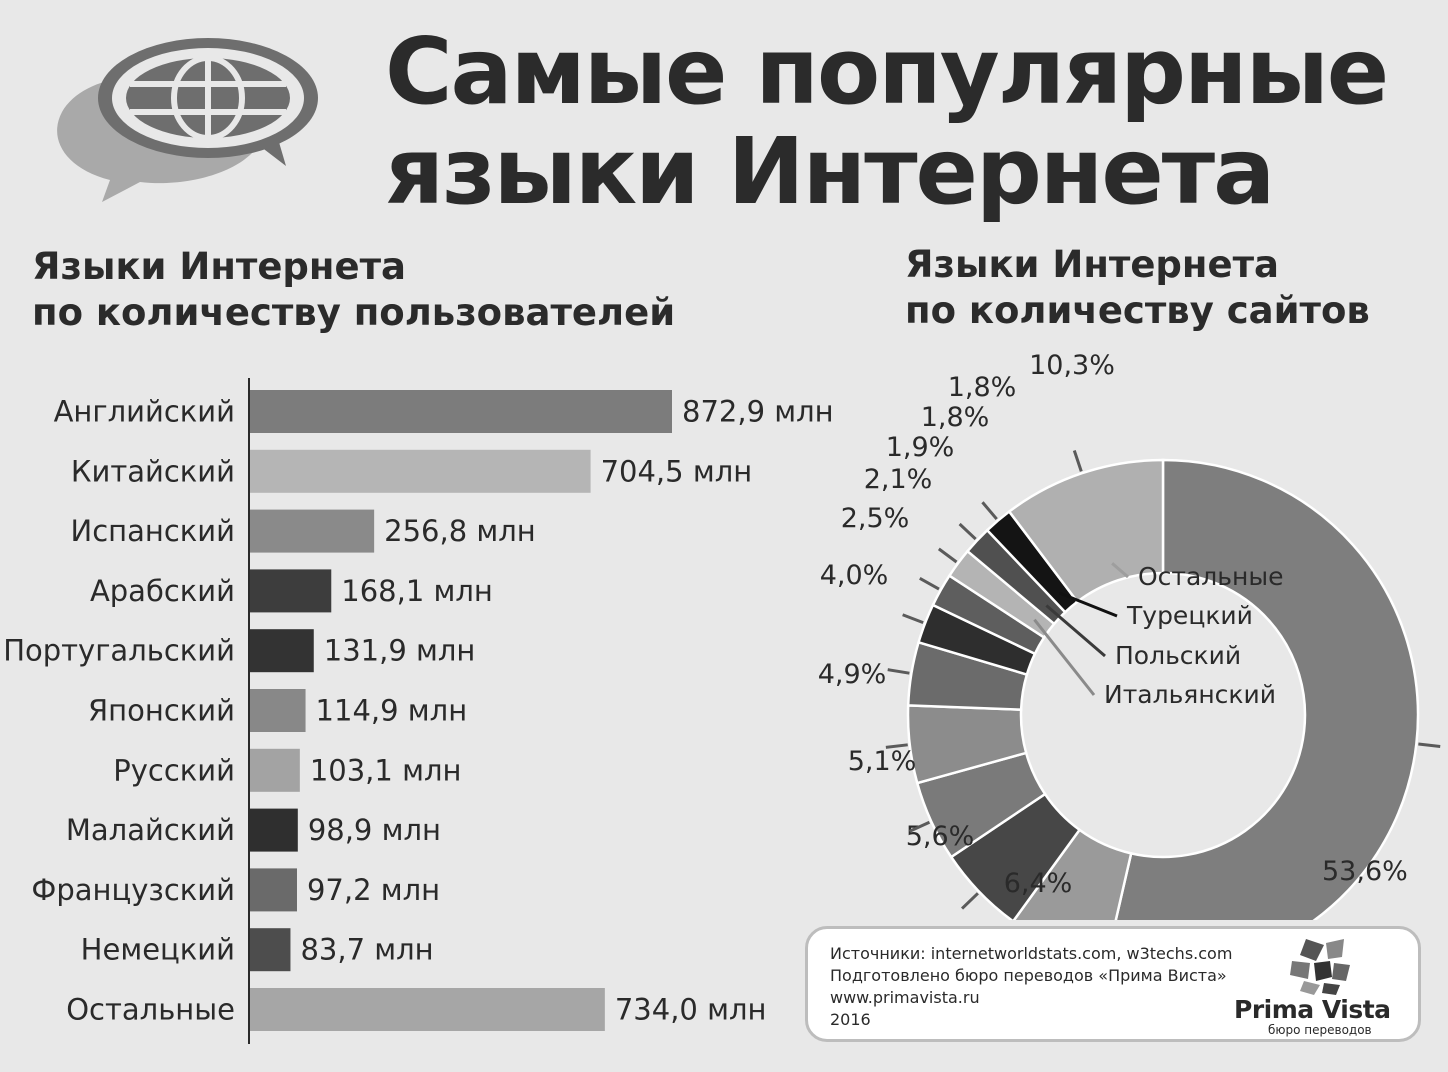 The height and width of the screenshot is (1072, 1448). I want to click on bar-category-label: Французский, so click(133, 890).